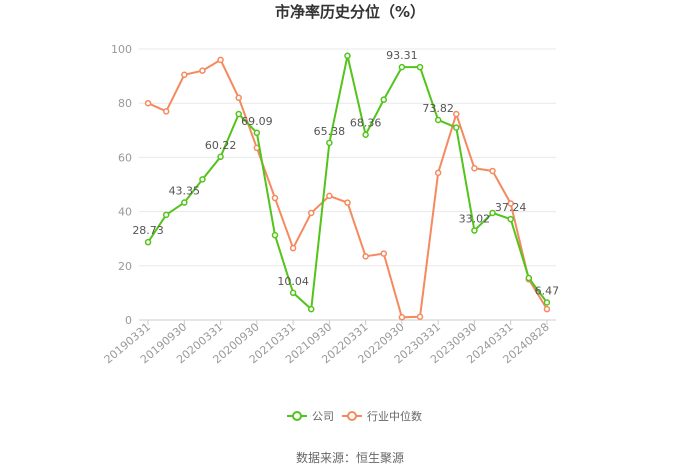 The height and width of the screenshot is (473, 700). I want to click on y-tick-label: 100, so click(121, 49).